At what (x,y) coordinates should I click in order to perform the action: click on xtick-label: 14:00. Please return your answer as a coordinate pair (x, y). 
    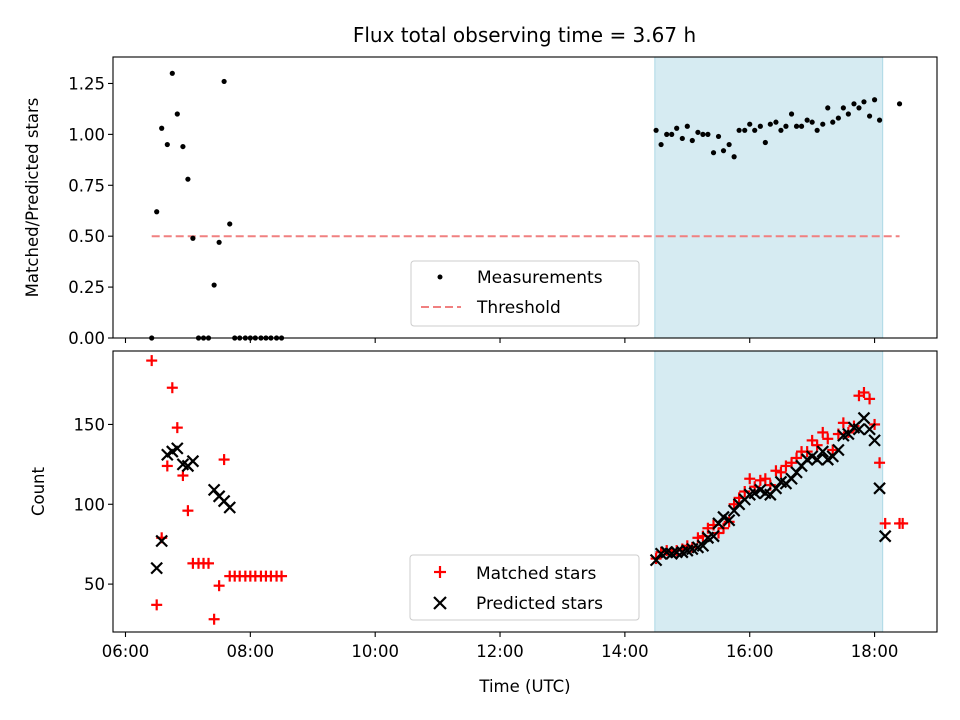
    Looking at the image, I should click on (625, 651).